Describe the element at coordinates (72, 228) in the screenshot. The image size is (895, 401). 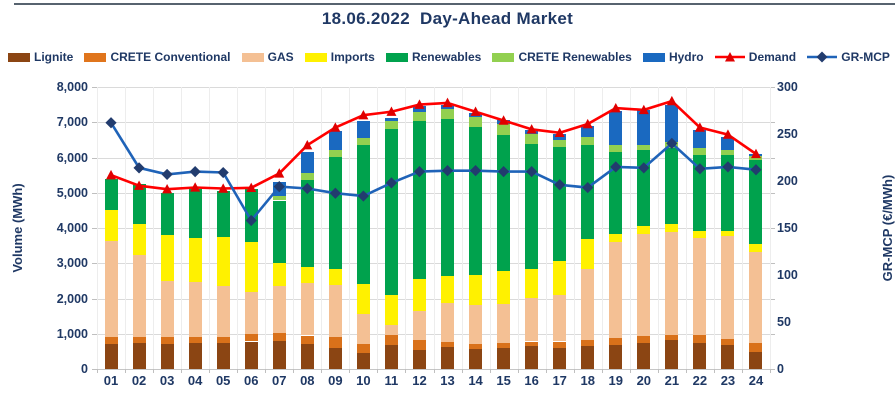
I see `y-axis-left-label: 4,000` at that location.